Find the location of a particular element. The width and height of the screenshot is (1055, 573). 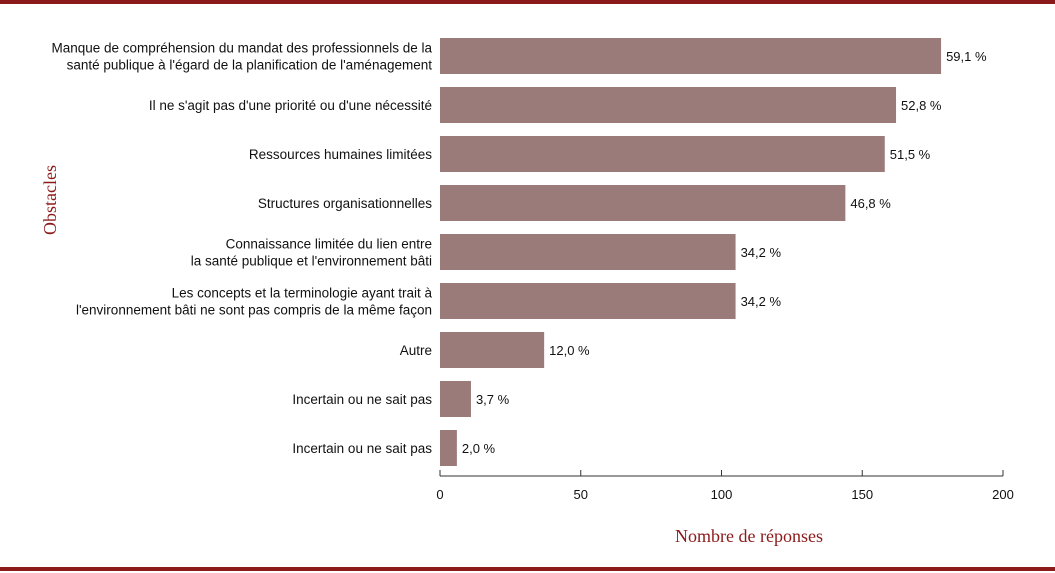

category-label: Structures organisationnelles is located at coordinates (345, 203).